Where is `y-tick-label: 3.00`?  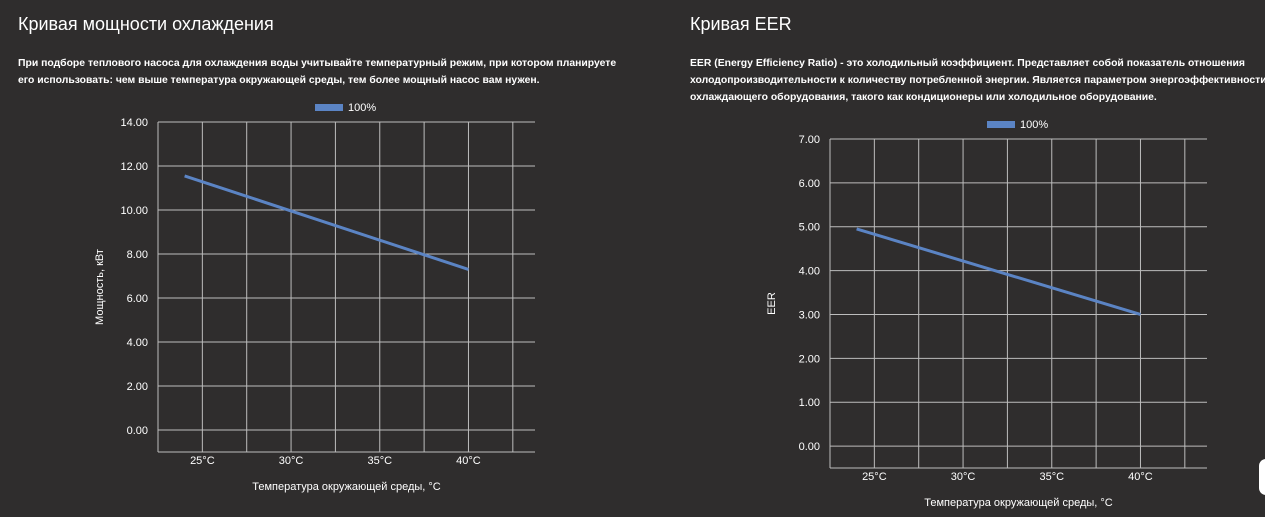
y-tick-label: 3.00 is located at coordinates (809, 315).